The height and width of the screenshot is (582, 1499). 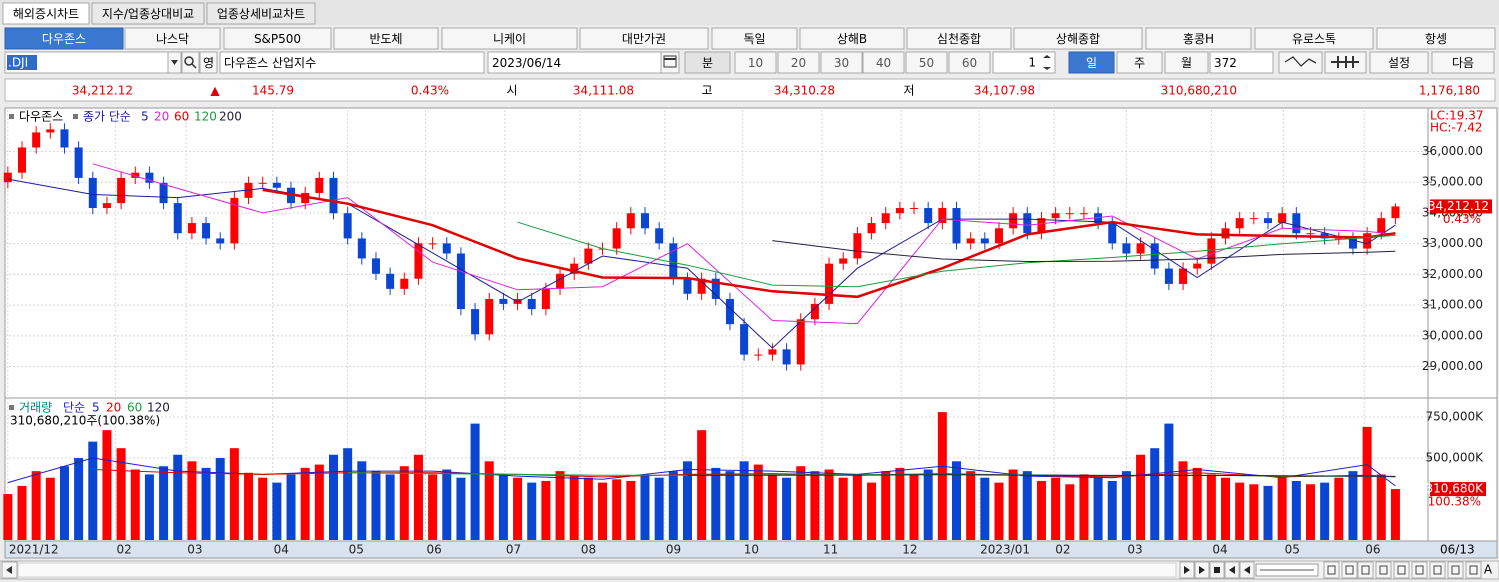 I want to click on x-tick-label: 04, so click(x=281, y=550).